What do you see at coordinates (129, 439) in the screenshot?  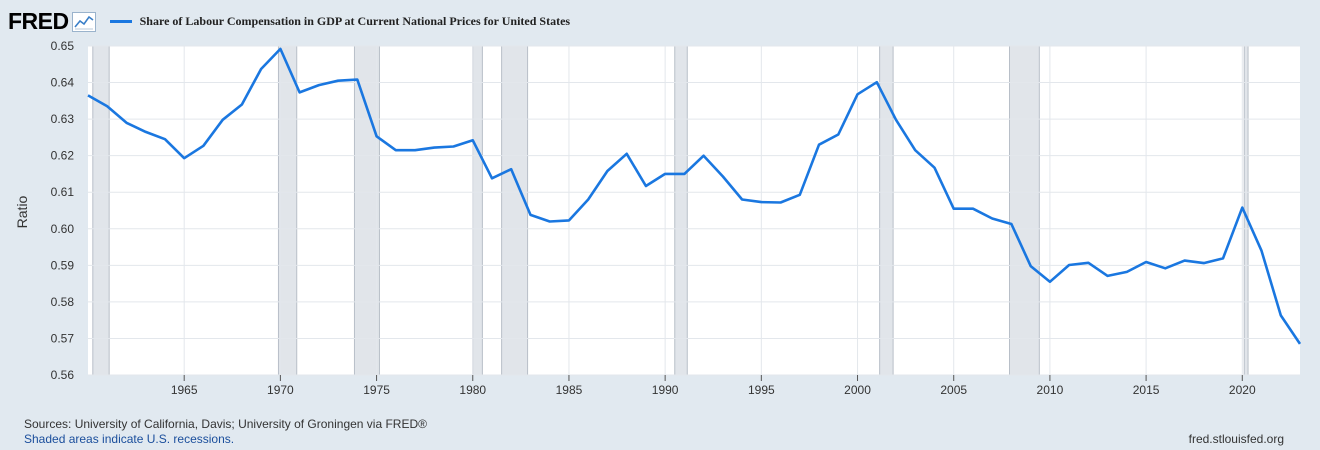 I see `recession-note: Shaded areas indicate U.S. recessions.` at bounding box center [129, 439].